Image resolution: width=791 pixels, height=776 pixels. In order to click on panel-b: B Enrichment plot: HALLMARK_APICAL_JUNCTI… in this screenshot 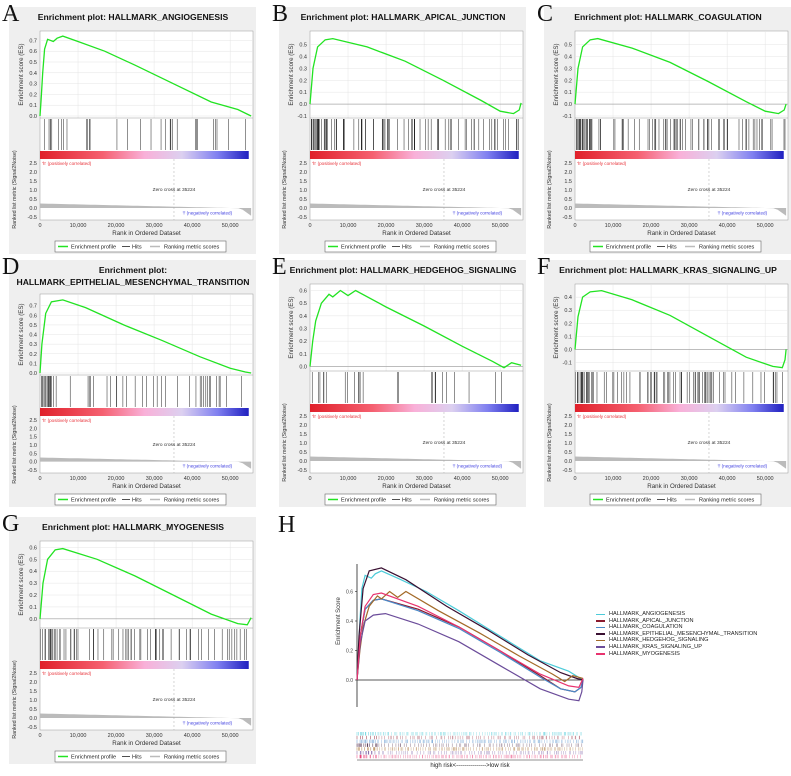, I will do `click(399, 128)`.